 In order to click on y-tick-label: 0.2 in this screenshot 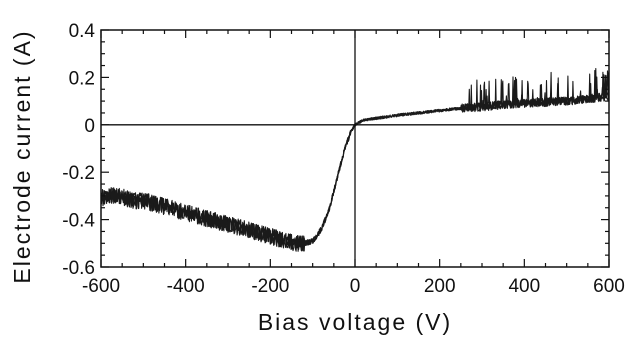, I will do `click(82, 78)`.